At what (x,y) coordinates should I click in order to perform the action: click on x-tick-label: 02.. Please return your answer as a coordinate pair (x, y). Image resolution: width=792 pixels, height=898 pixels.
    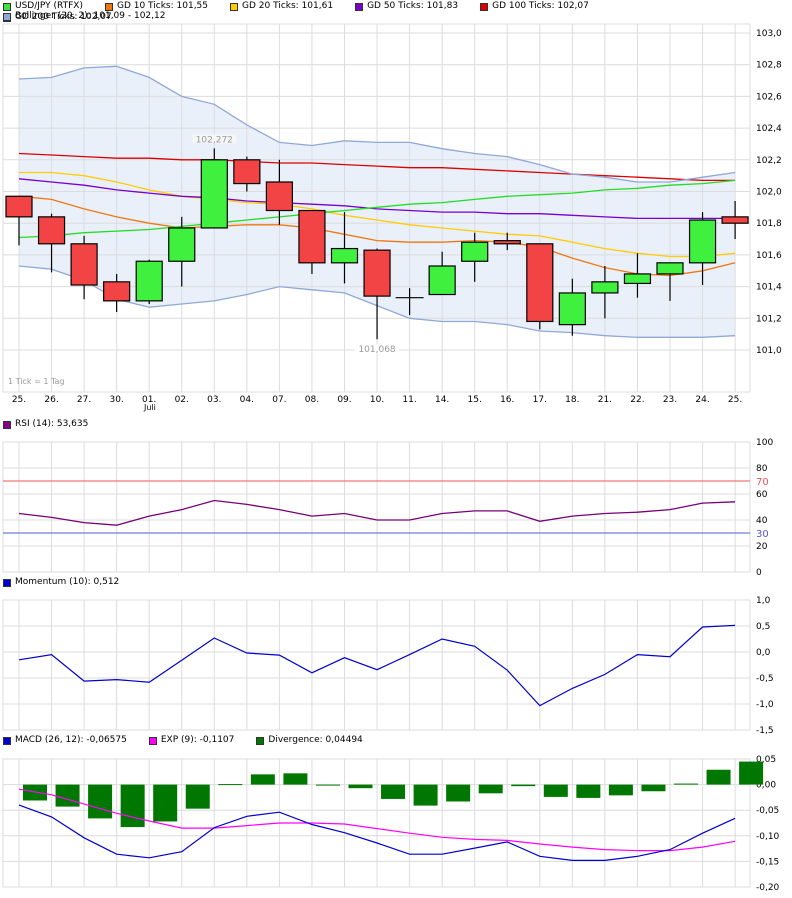
    Looking at the image, I should click on (182, 400).